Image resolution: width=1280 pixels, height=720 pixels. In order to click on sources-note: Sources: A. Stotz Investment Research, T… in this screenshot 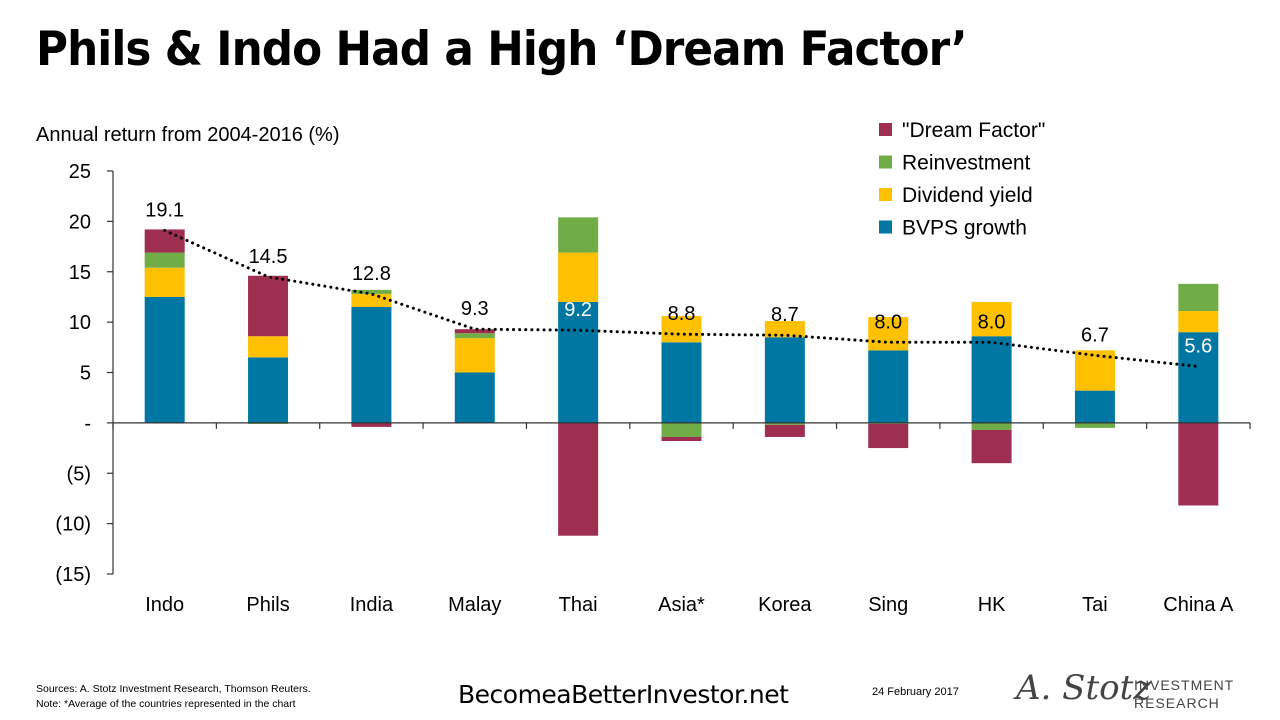, I will do `click(173, 697)`.